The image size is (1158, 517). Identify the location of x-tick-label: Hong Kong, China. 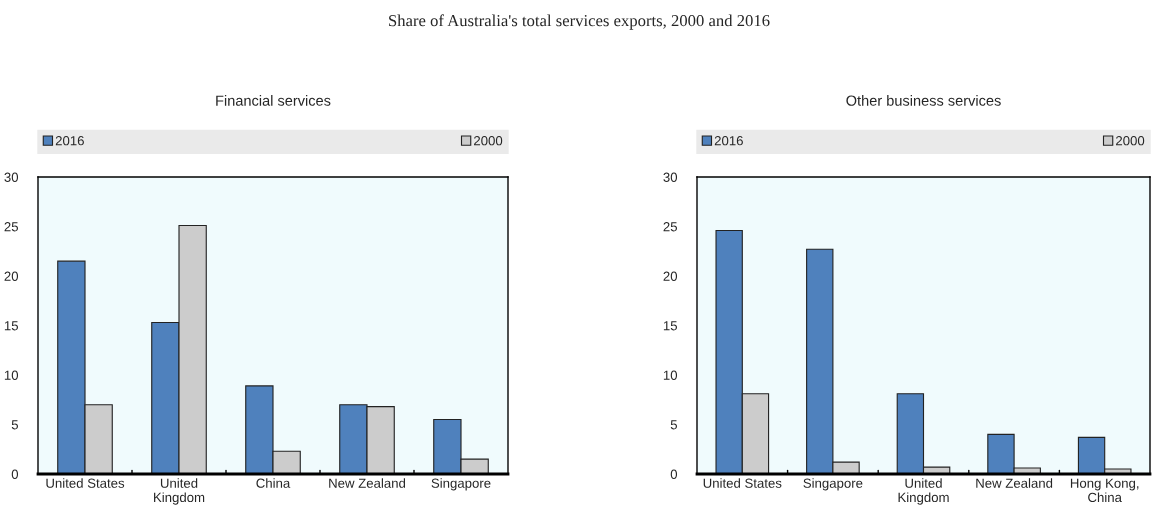
(1104, 490).